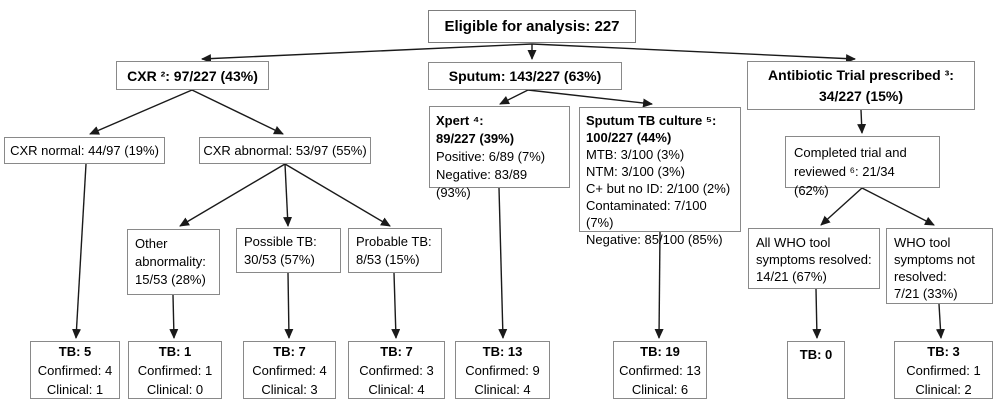 This screenshot has width=1000, height=414. Describe the element at coordinates (816, 354) in the screenshot. I see `node-text: TB: 0` at that location.